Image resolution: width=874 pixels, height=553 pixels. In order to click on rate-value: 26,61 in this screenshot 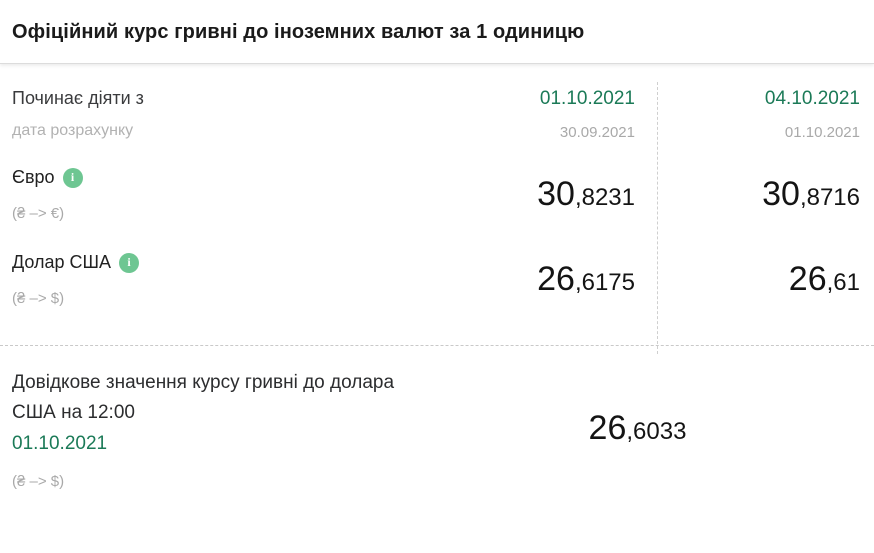, I will do `click(824, 279)`.